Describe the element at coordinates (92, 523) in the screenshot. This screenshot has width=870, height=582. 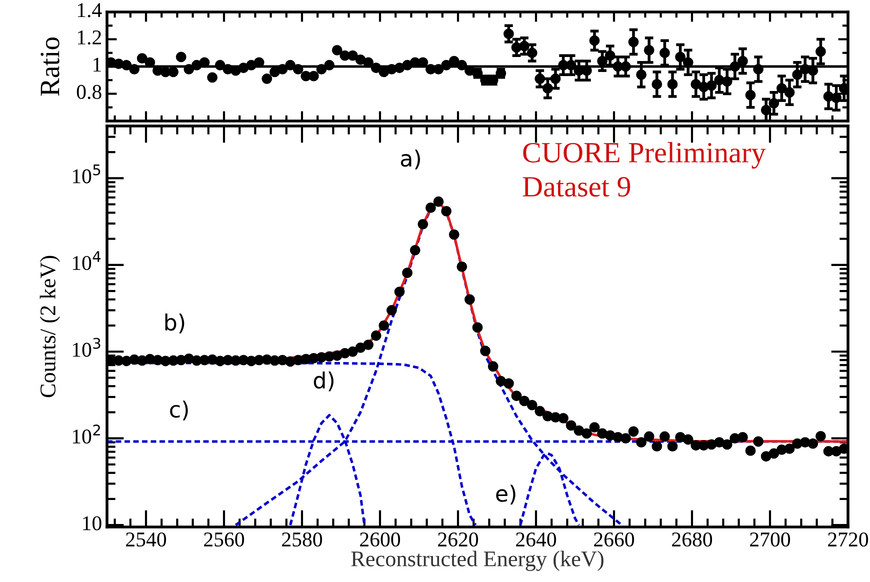
I see `y-tick-label: 10` at that location.